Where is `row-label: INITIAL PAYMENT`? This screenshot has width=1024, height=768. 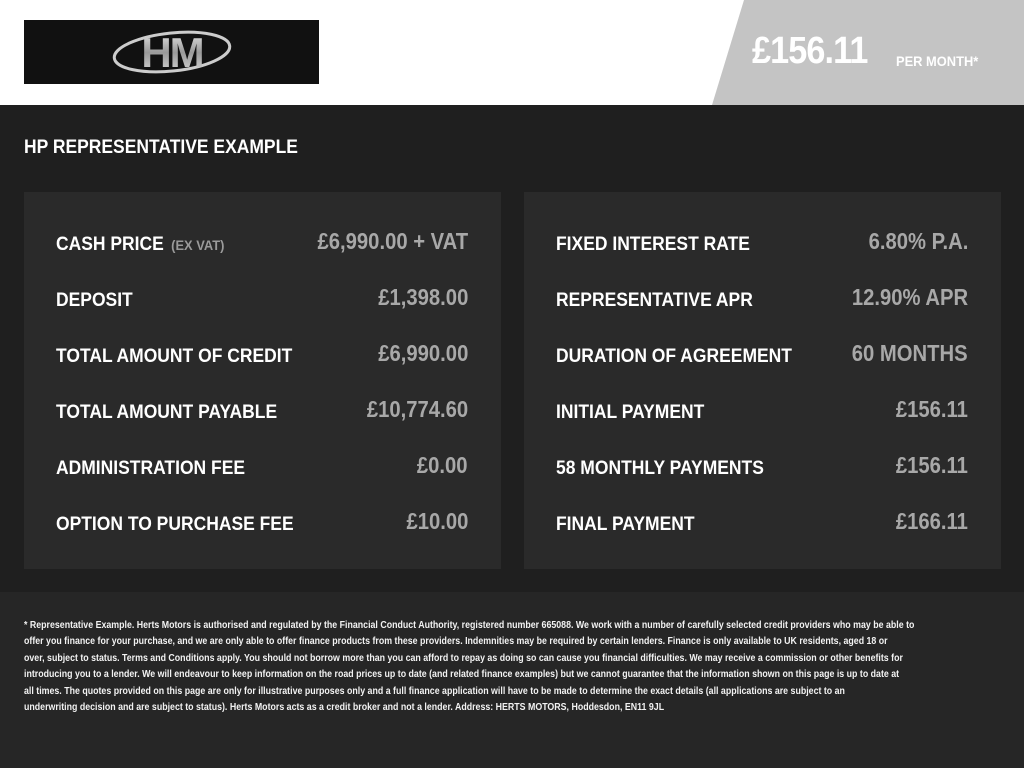
row-label: INITIAL PAYMENT is located at coordinates (630, 413).